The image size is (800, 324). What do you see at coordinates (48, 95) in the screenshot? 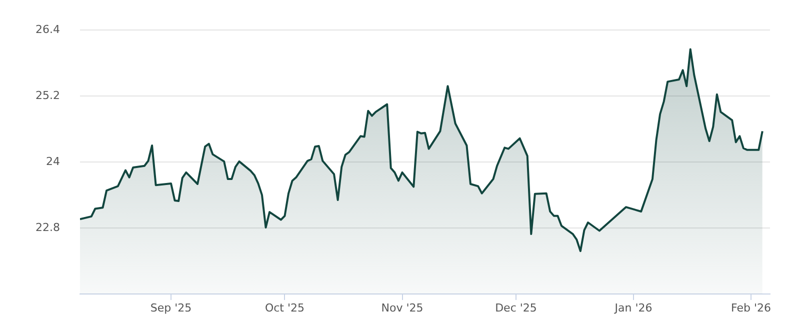
I see `y-tick-label: 25.2` at bounding box center [48, 95].